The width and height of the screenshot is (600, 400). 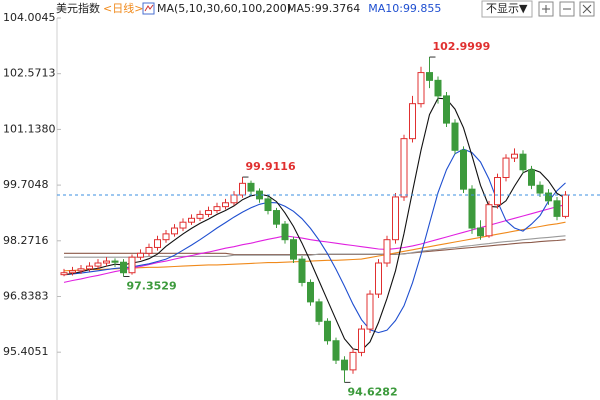 I want to click on ma-readout: MA5:99.3764, so click(x=323, y=8).